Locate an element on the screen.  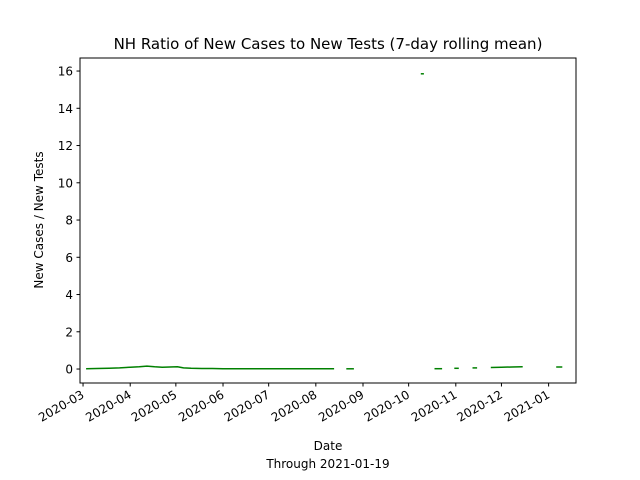
x-axis-label: Date is located at coordinates (328, 446).